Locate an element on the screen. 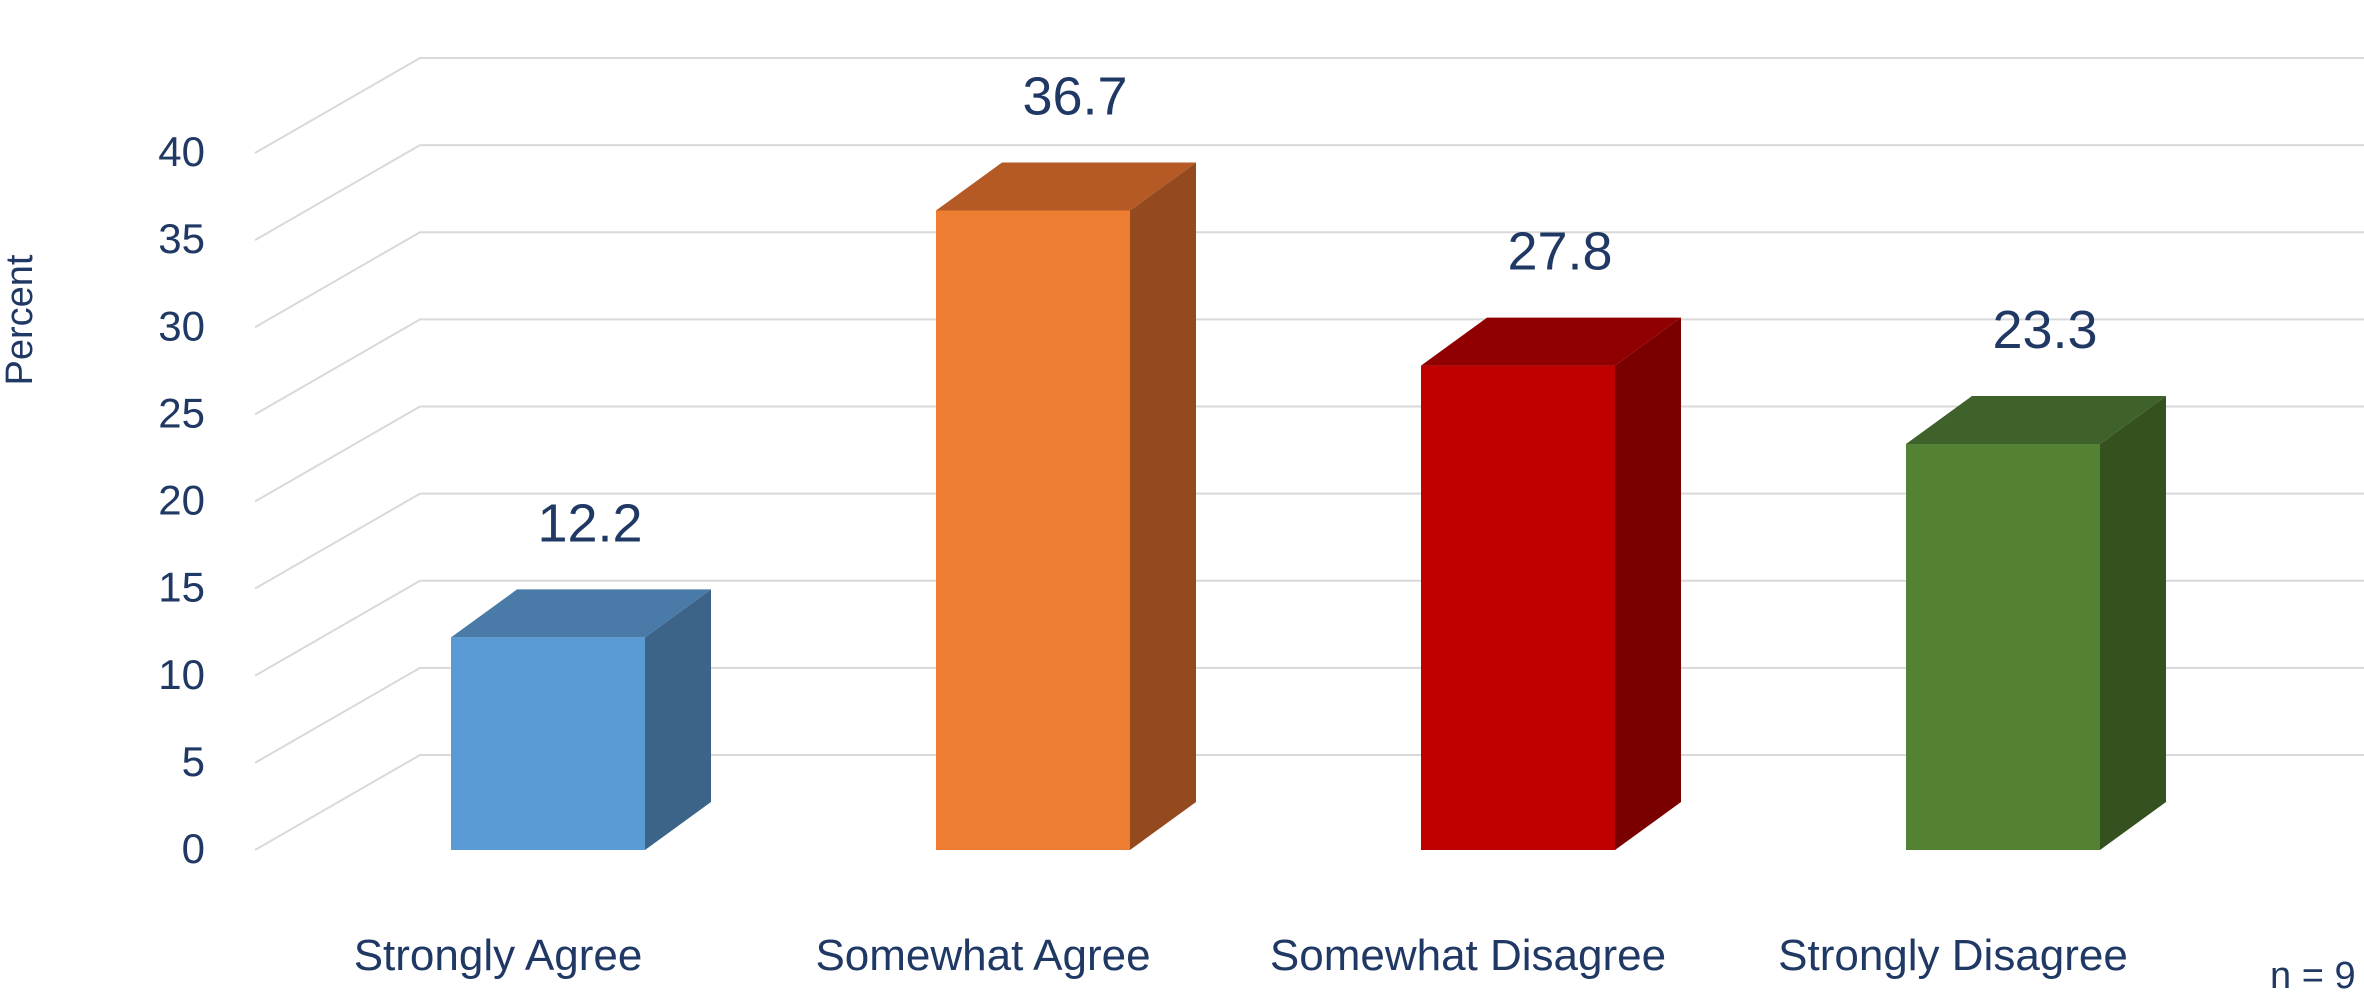 The height and width of the screenshot is (995, 2364). y-tick-label: 40 is located at coordinates (181, 151).